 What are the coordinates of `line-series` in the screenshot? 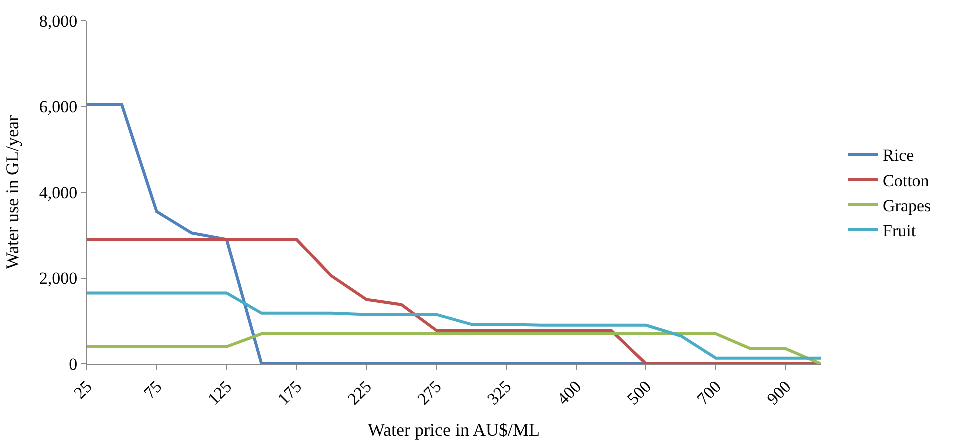 It's located at (454, 326).